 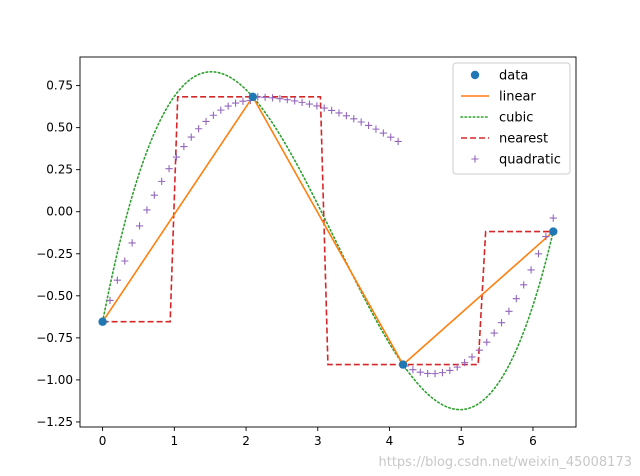 I want to click on y-tick-label: 0.50, so click(x=59, y=128).